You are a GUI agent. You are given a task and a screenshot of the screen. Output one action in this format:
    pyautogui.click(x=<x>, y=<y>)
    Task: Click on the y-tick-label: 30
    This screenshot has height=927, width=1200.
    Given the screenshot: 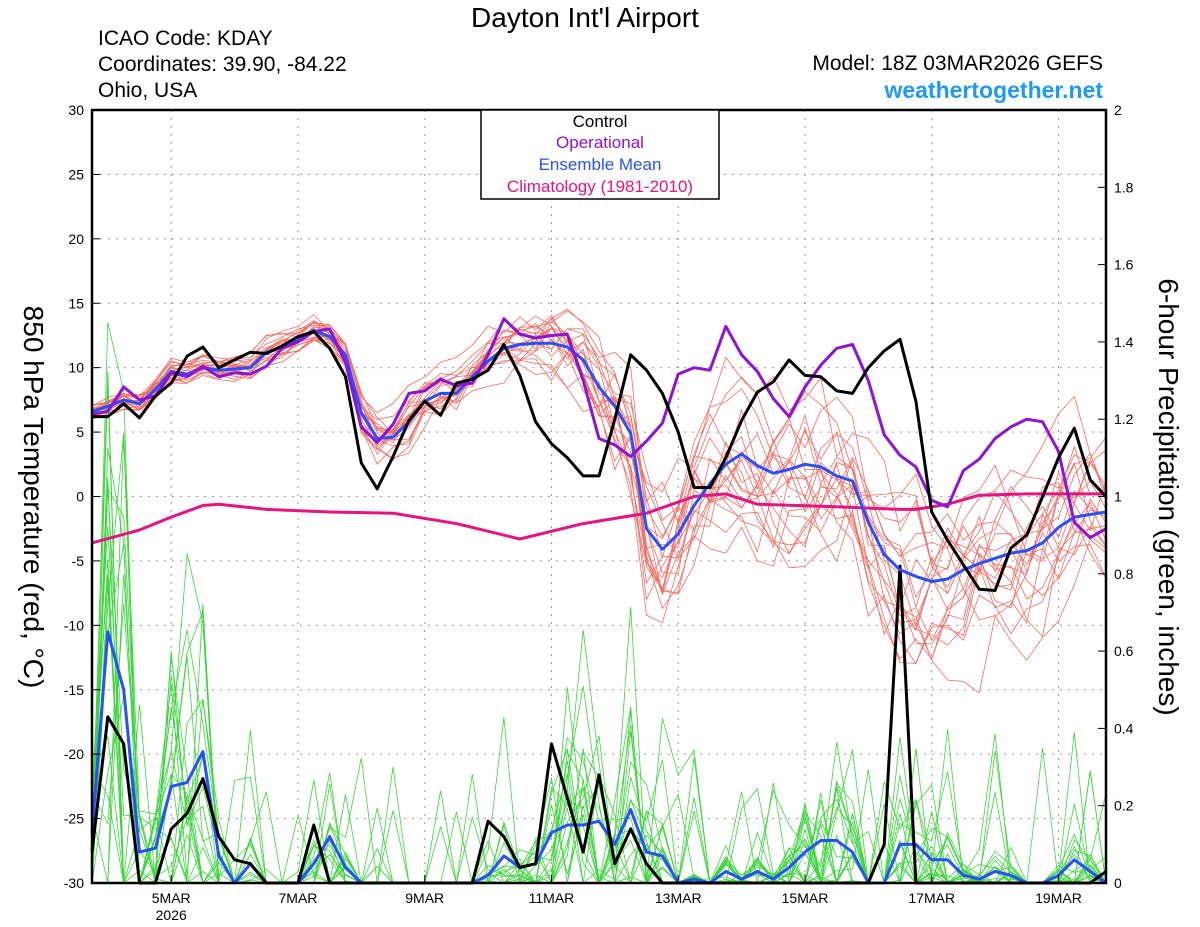 What is the action you would take?
    pyautogui.click(x=76, y=110)
    